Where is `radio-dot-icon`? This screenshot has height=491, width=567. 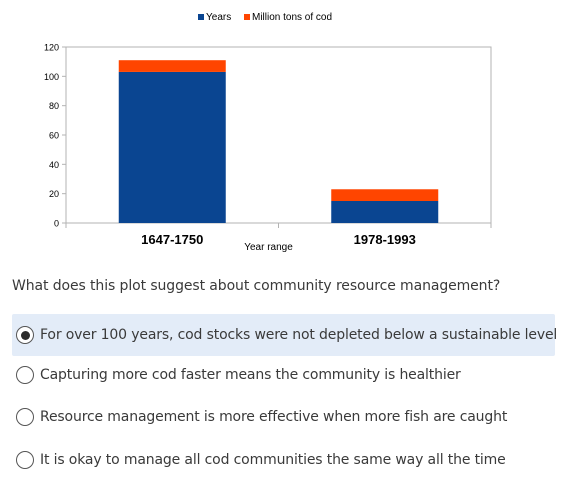 radio-dot-icon is located at coordinates (25, 335).